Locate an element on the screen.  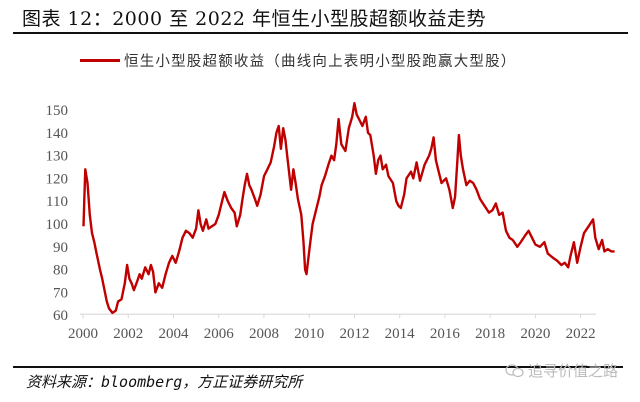
y-tick-label: 140 is located at coordinates (57, 134).